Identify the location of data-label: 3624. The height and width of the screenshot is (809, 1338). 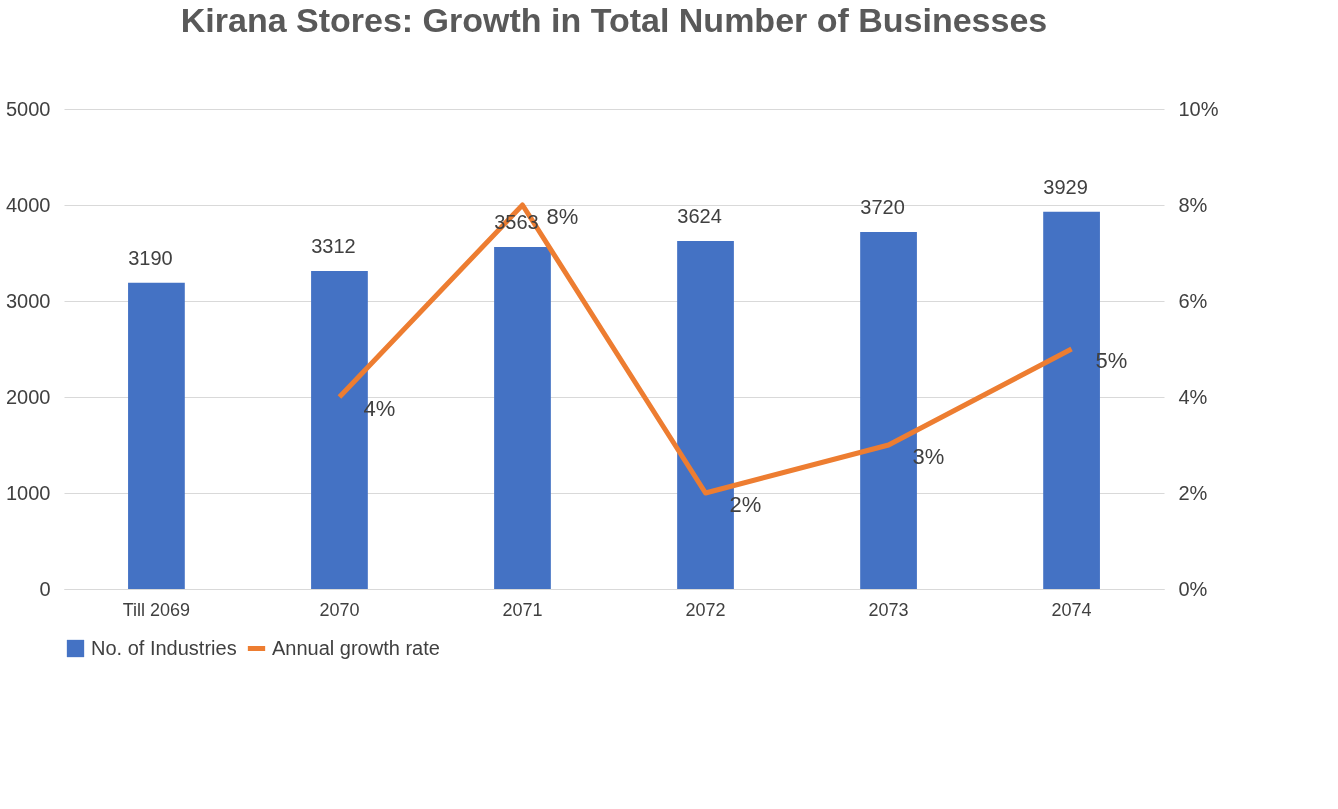
(699, 216).